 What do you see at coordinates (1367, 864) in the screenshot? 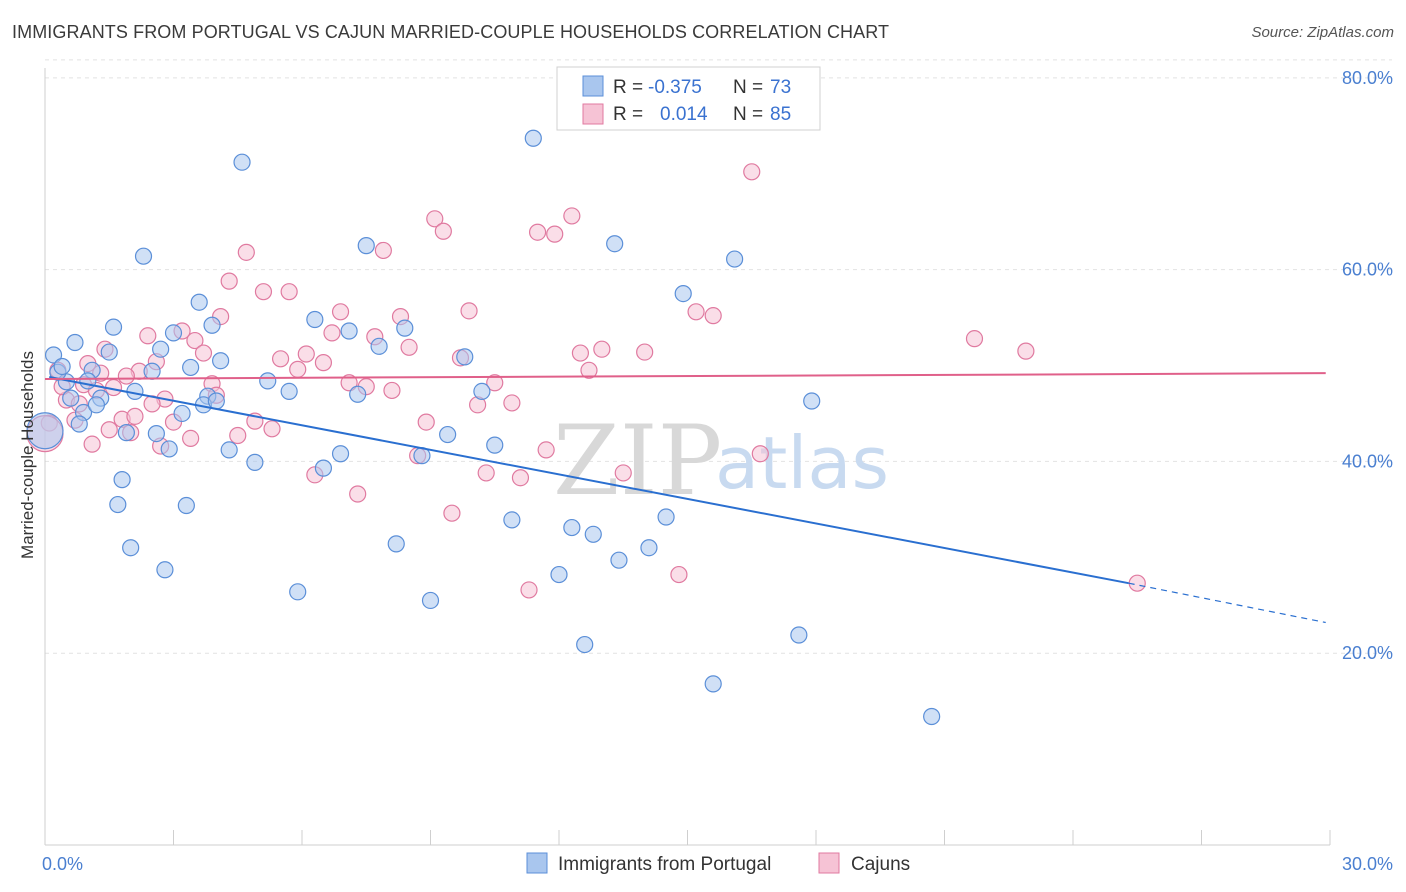
I see `x-tick-label-1: 30.0%` at bounding box center [1367, 864].